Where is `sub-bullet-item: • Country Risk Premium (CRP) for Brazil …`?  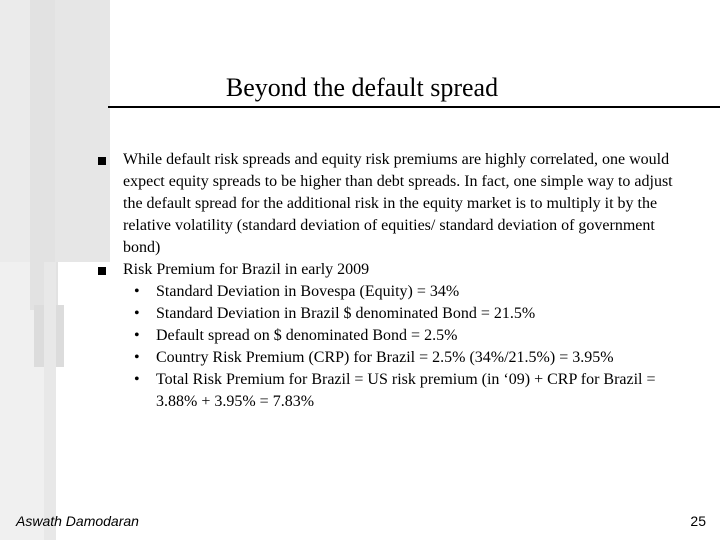 sub-bullet-item: • Country Risk Premium (CRP) for Brazil … is located at coordinates (396, 358).